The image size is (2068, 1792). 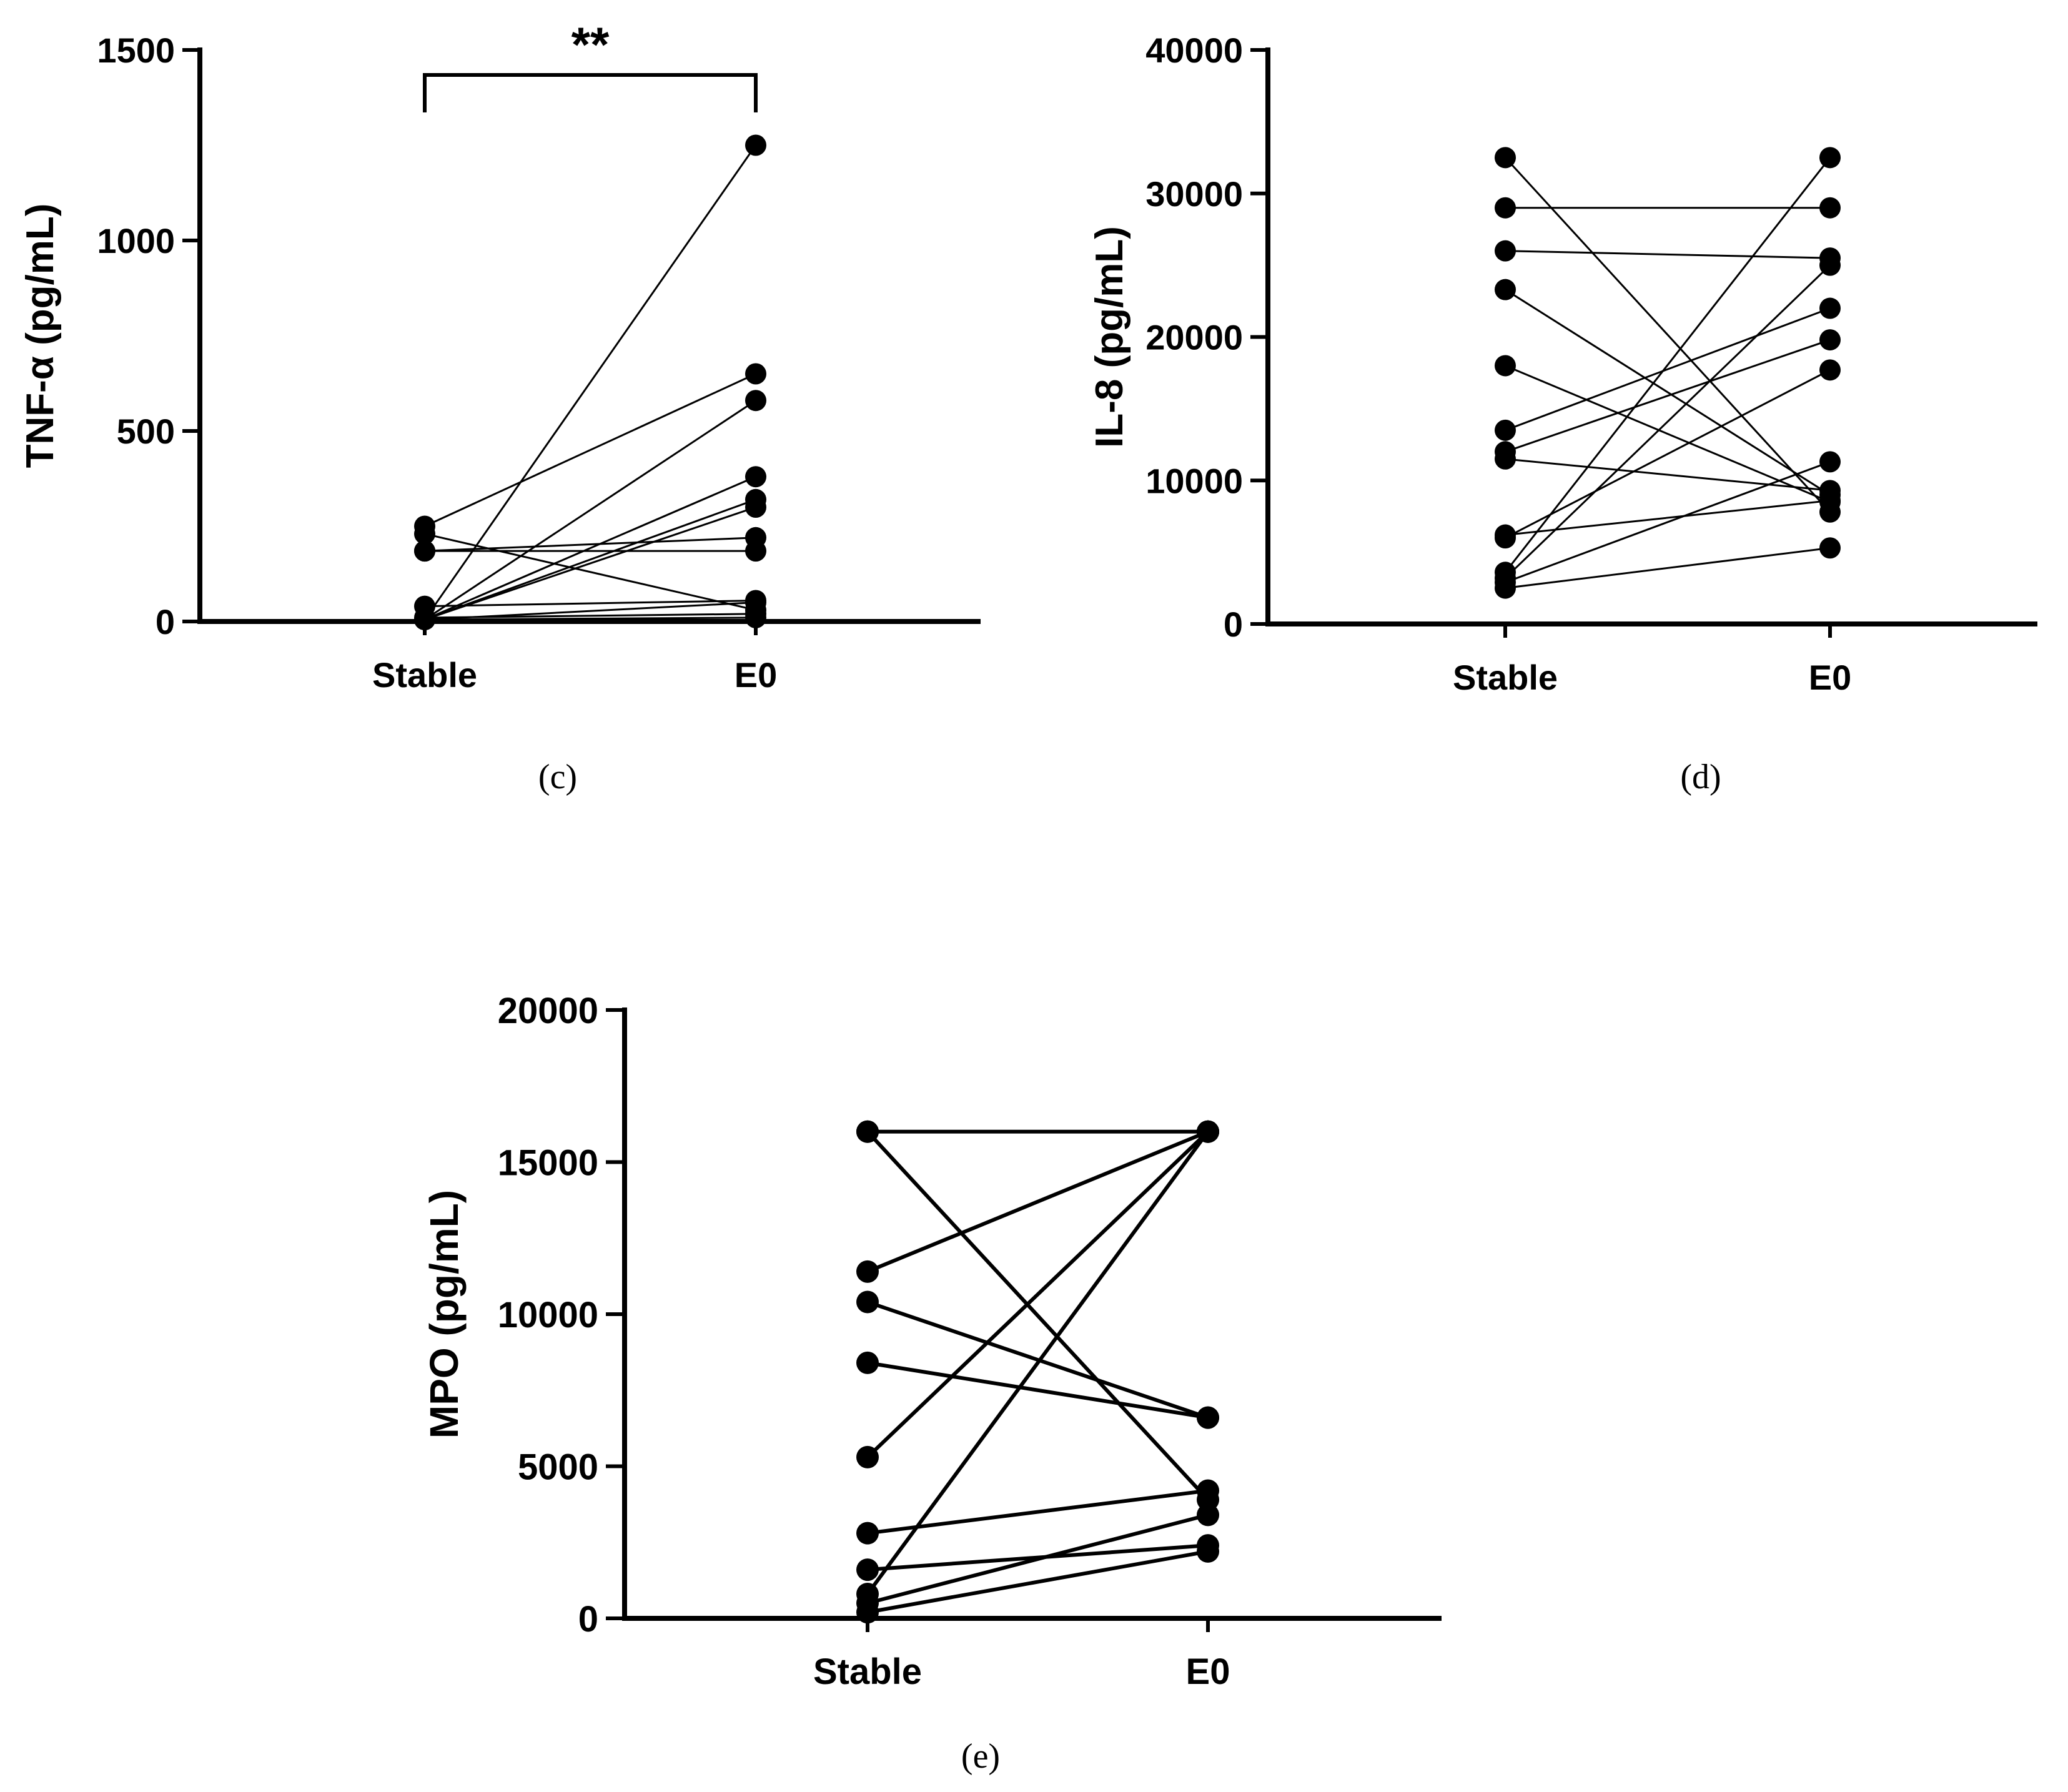 What do you see at coordinates (557, 777) in the screenshot?
I see `panel-caption: (c)` at bounding box center [557, 777].